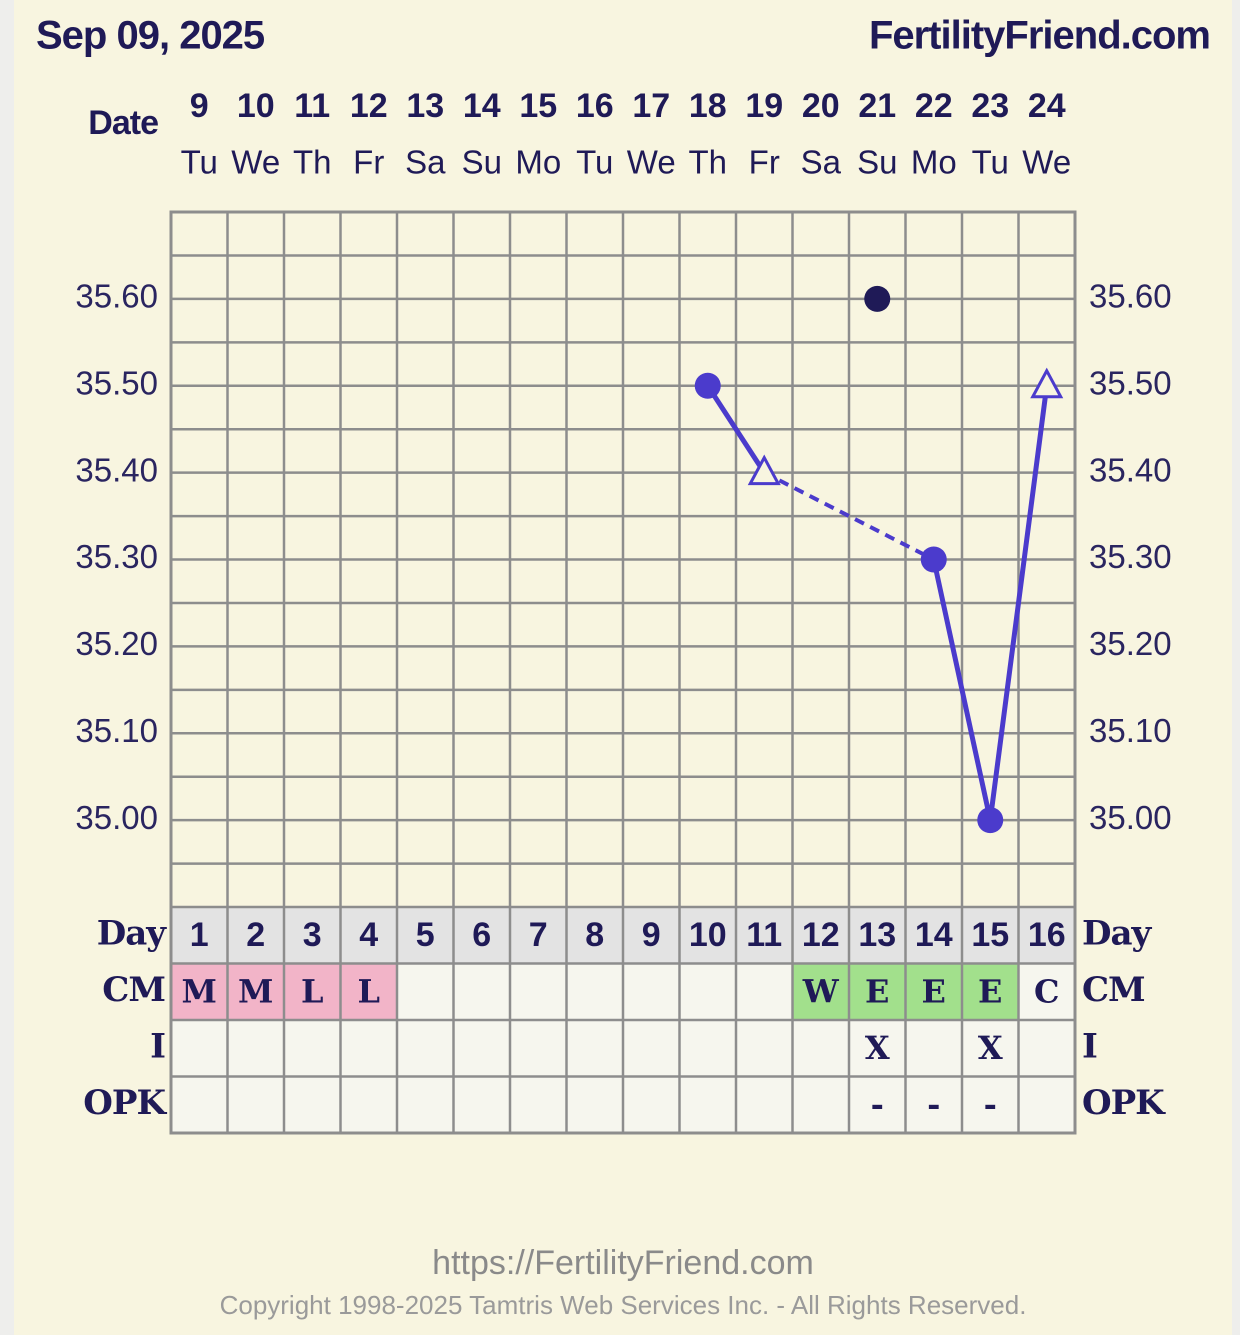  Describe the element at coordinates (150, 36) in the screenshot. I see `chart-date: Sep 09, 2025` at that location.